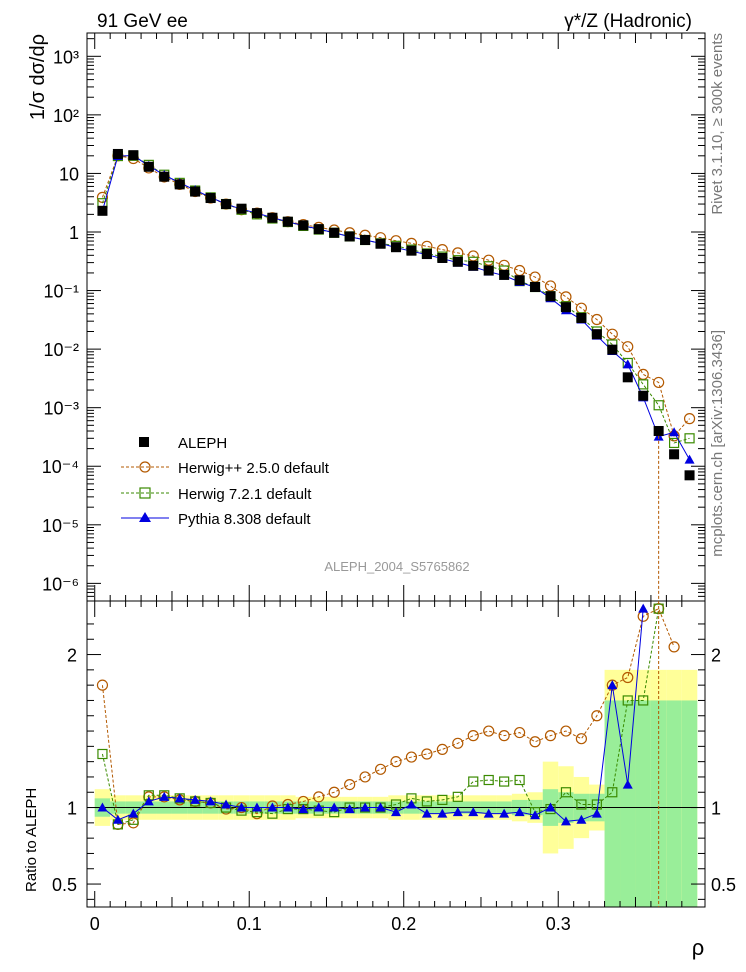 The height and width of the screenshot is (972, 746). I want to click on ratio-tick-label: 1, so click(72, 809).